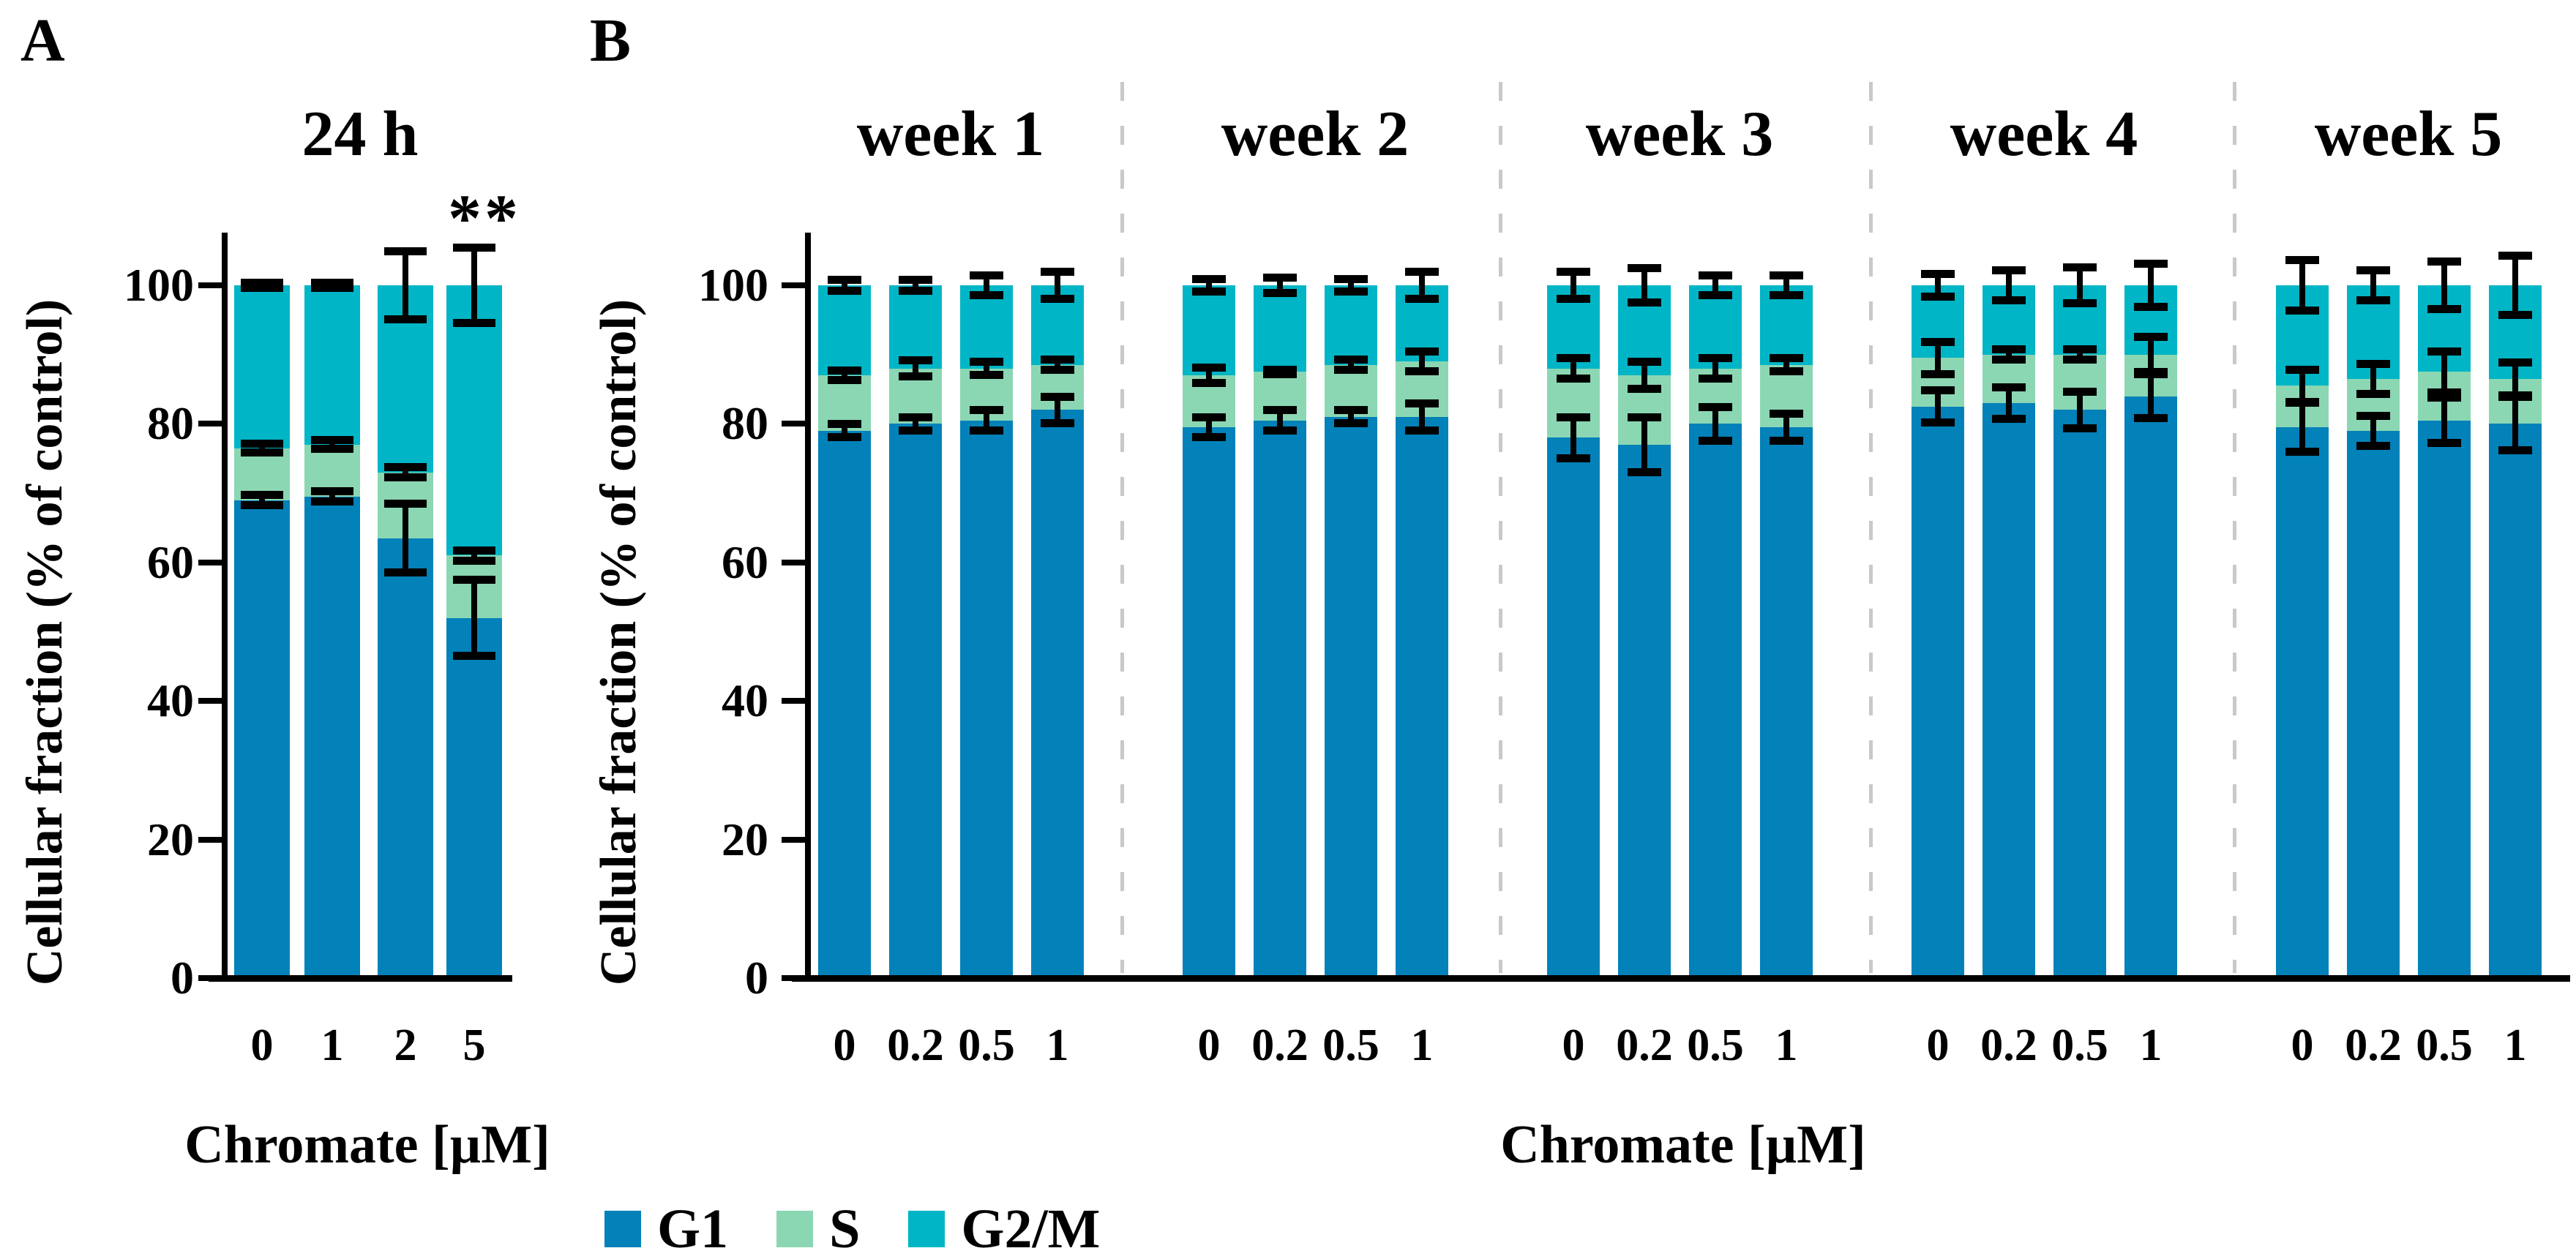 Image resolution: width=2576 pixels, height=1259 pixels. What do you see at coordinates (808, 607) in the screenshot?
I see `y-axis-spine` at bounding box center [808, 607].